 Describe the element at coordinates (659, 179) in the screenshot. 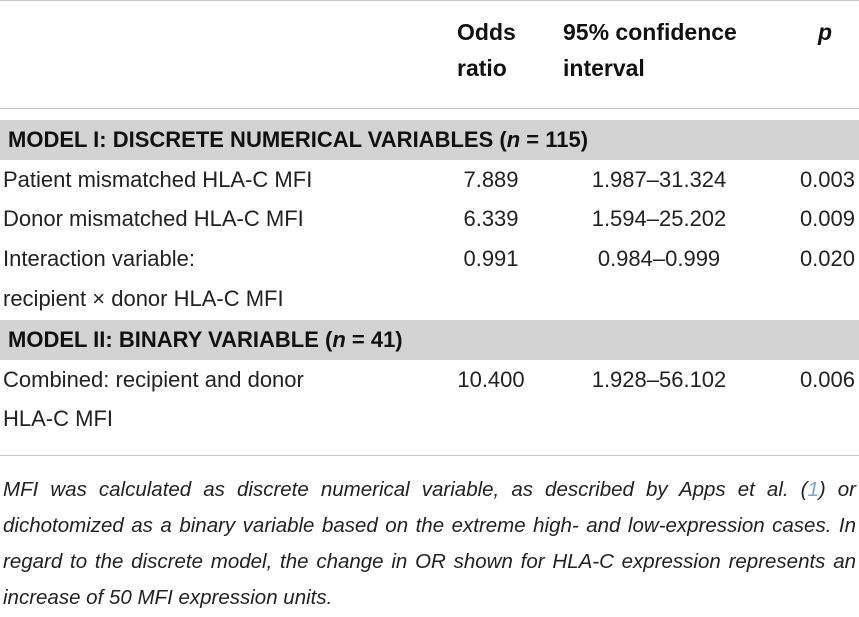

I see `row1-ci: 1.987–31.324` at that location.